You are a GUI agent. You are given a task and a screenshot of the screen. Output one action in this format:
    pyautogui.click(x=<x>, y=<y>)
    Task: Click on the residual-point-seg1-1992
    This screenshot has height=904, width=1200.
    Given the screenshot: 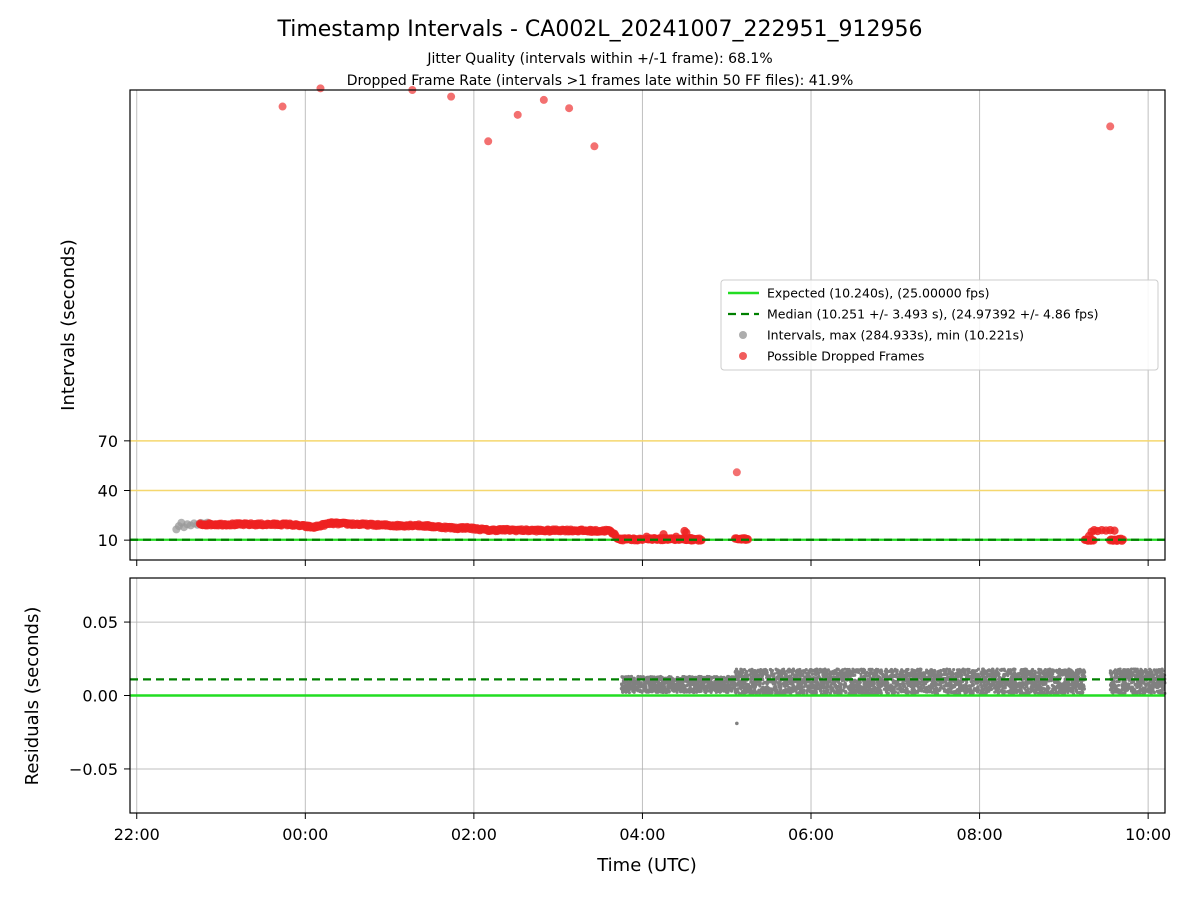 What is the action you would take?
    pyautogui.click(x=1022, y=672)
    